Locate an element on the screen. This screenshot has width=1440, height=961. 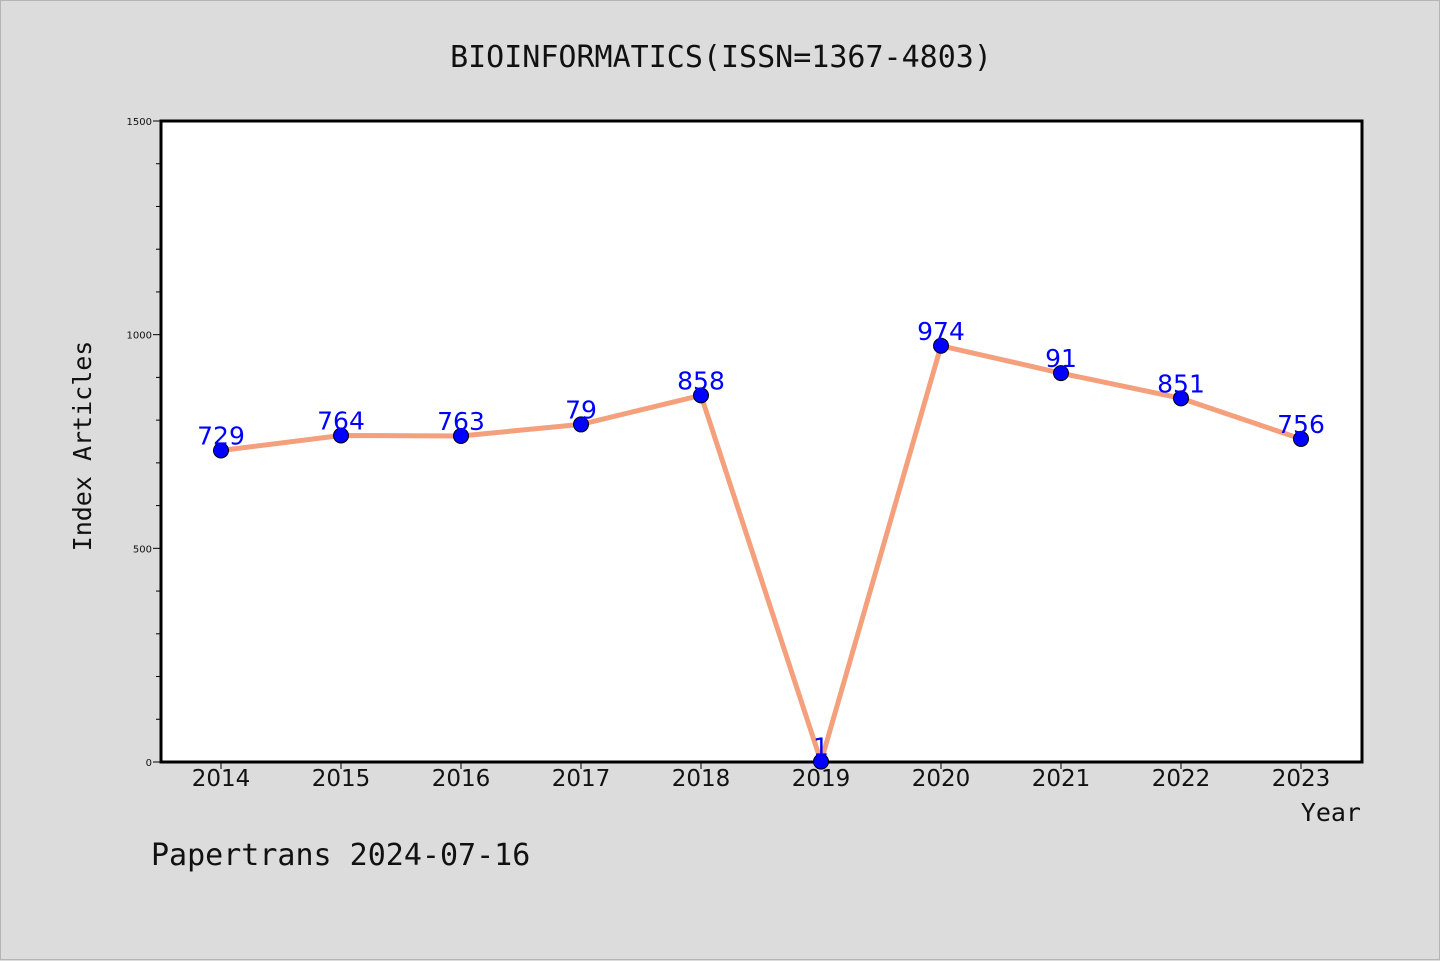
y-axis: 0 500 1000 1500 is located at coordinates (144, 443).